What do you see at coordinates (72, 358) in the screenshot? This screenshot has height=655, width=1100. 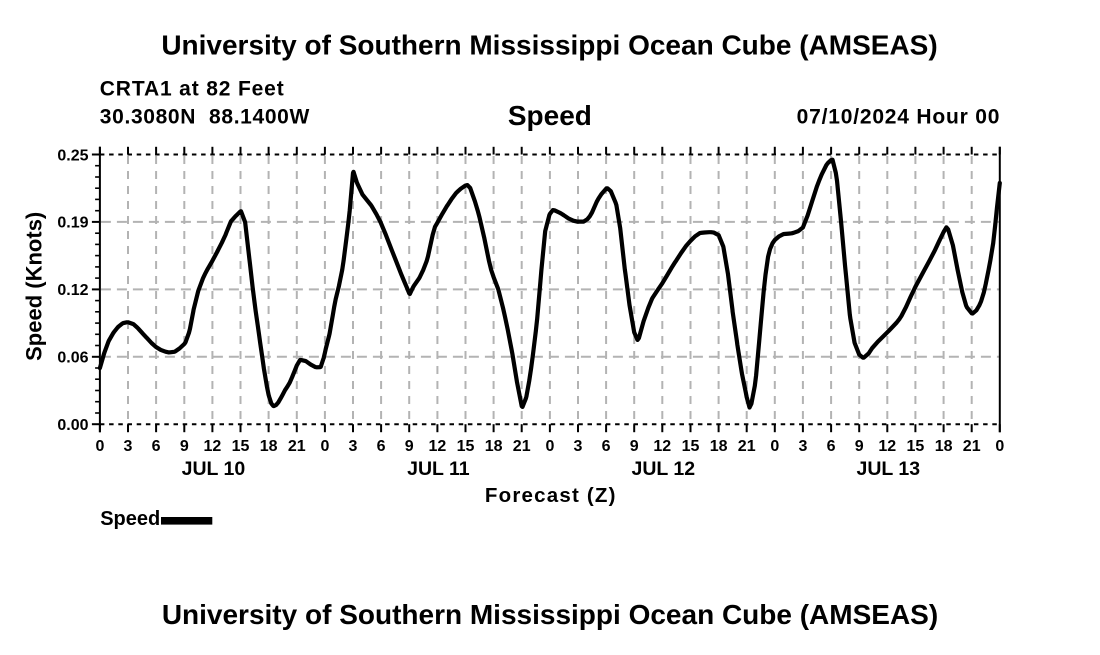 I see `svg-text: 0.06` at bounding box center [72, 358].